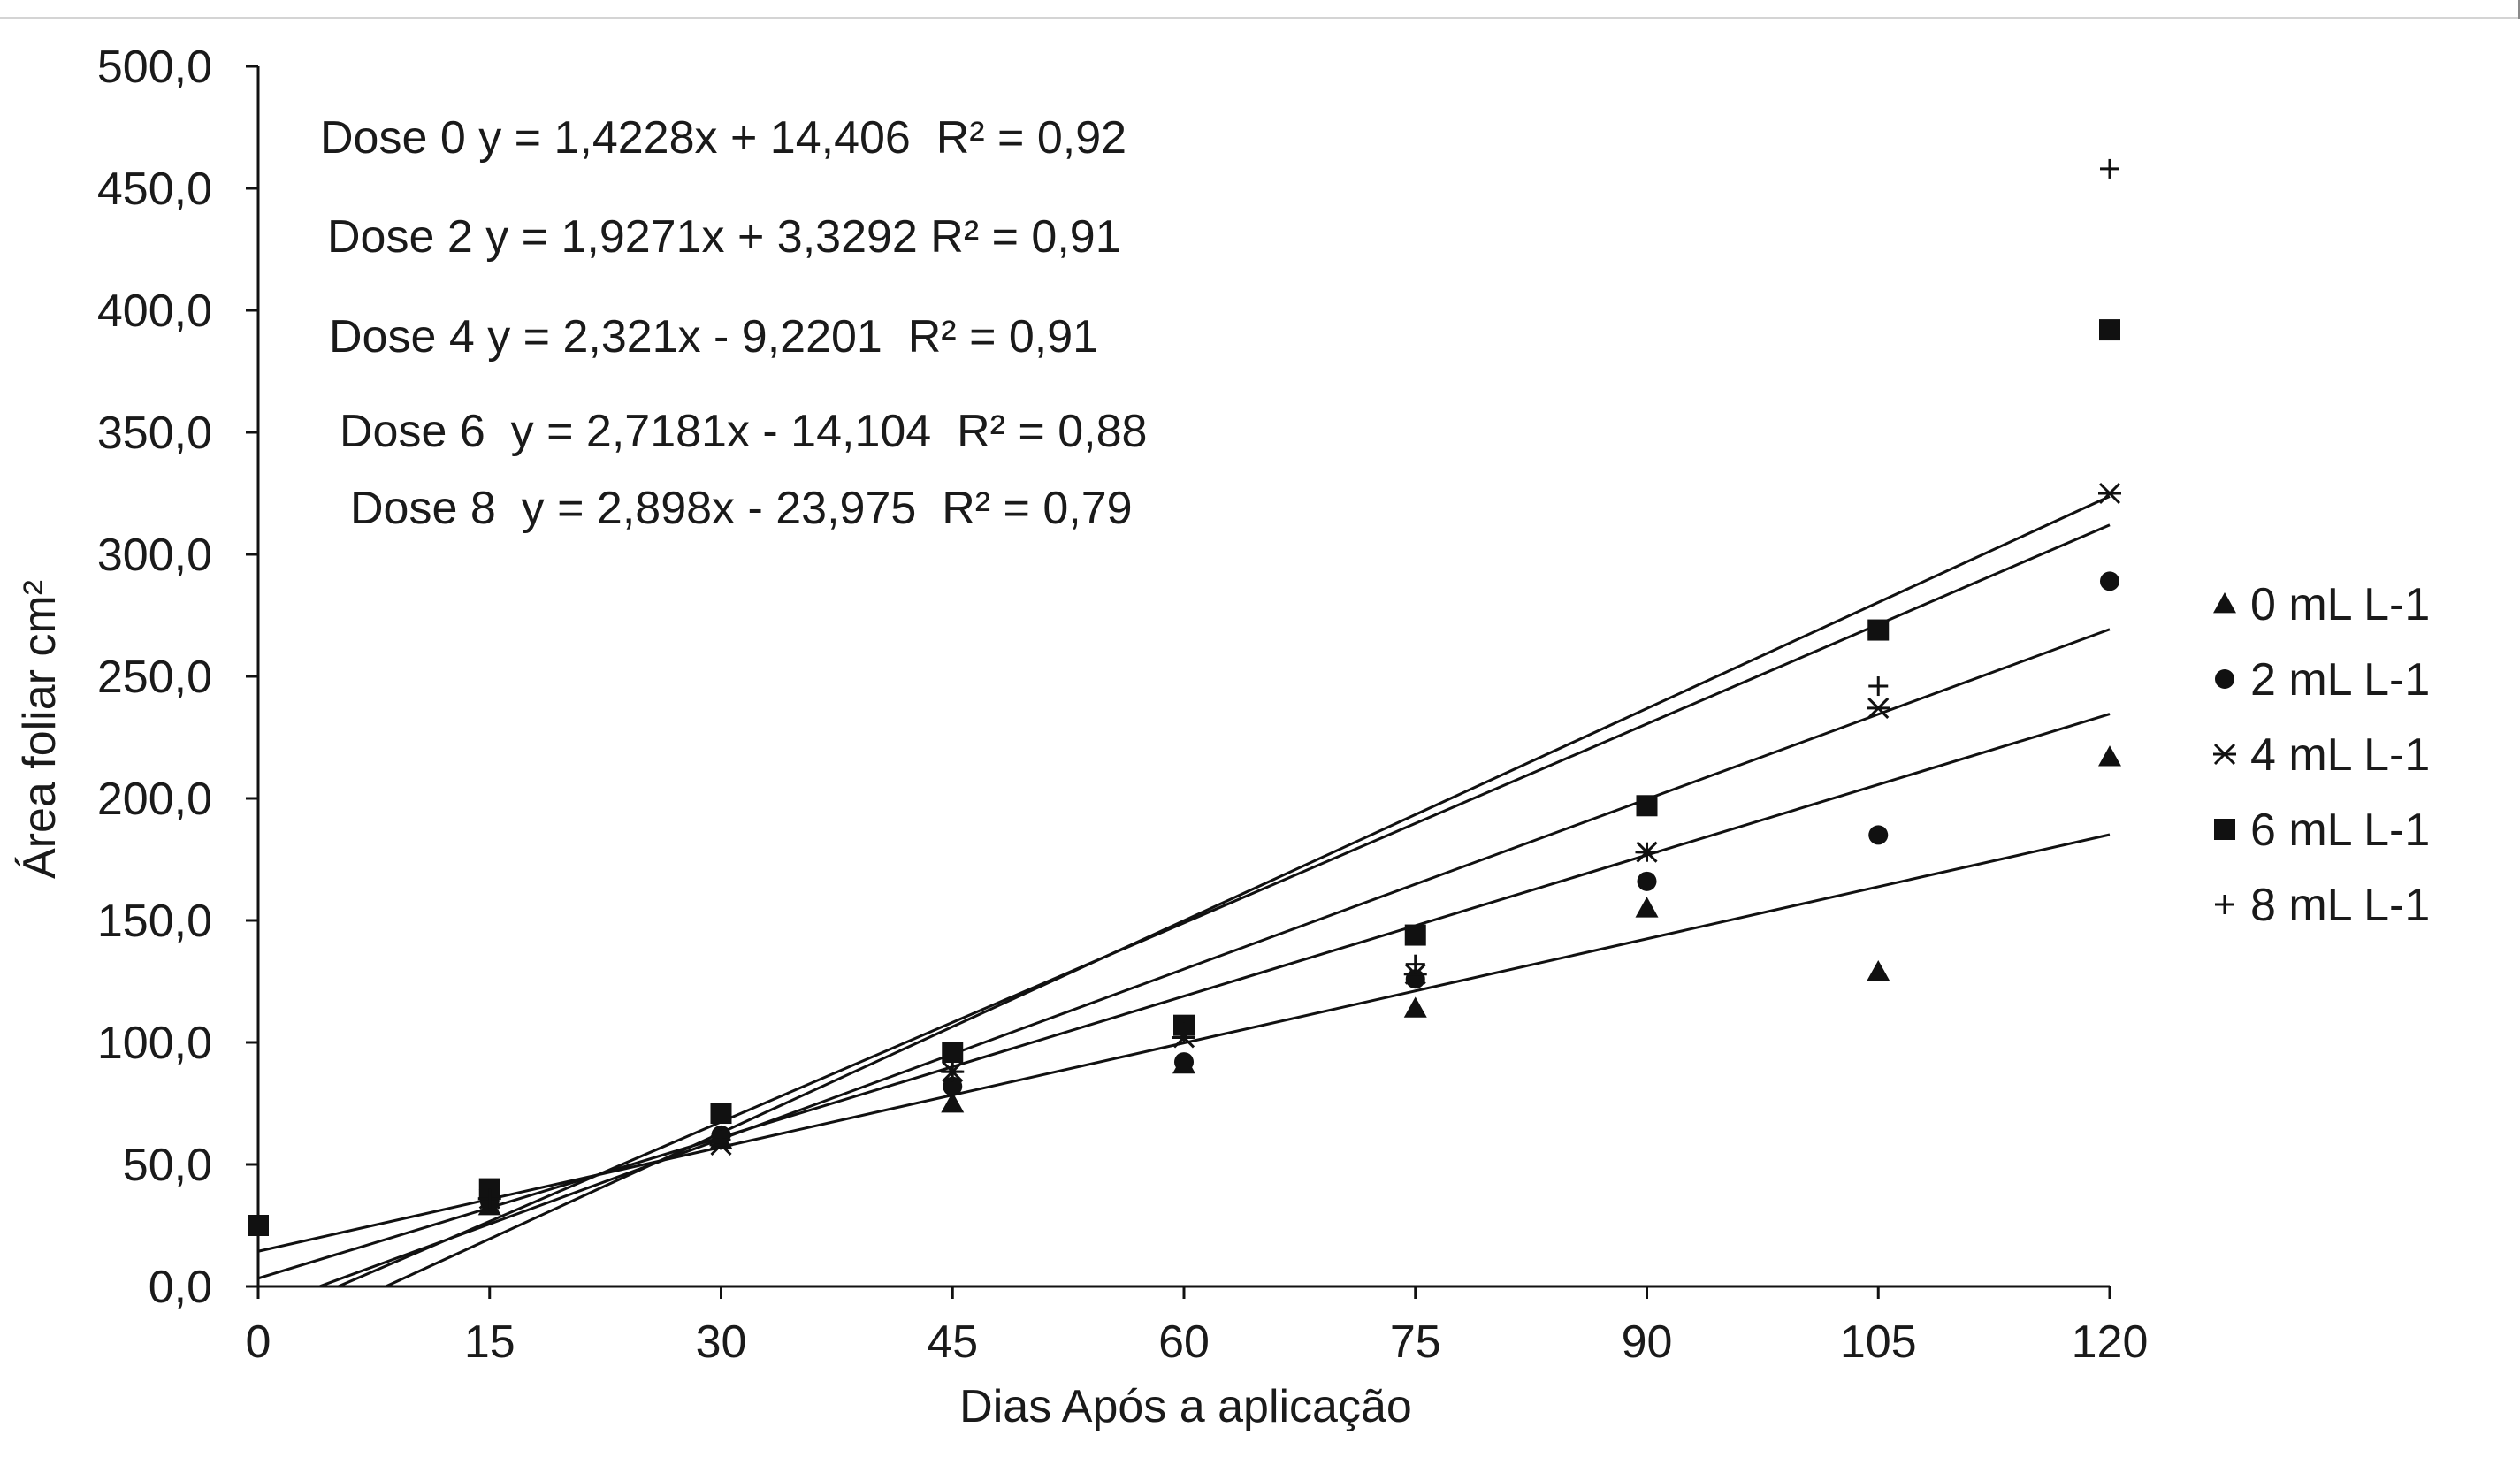  What do you see at coordinates (154, 555) in the screenshot?
I see `y-tick-label: 300,0` at bounding box center [154, 555].